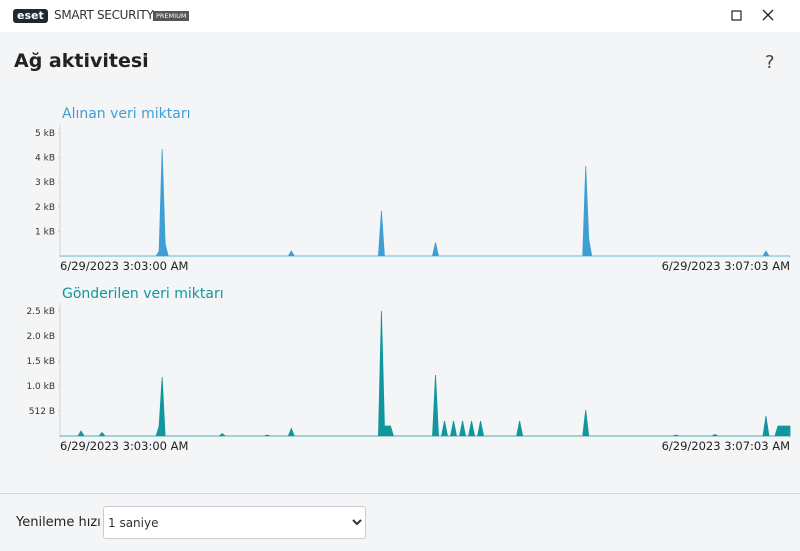 The image size is (800, 551). What do you see at coordinates (171, 16) in the screenshot?
I see `edition-badge: PREMIUM` at bounding box center [171, 16].